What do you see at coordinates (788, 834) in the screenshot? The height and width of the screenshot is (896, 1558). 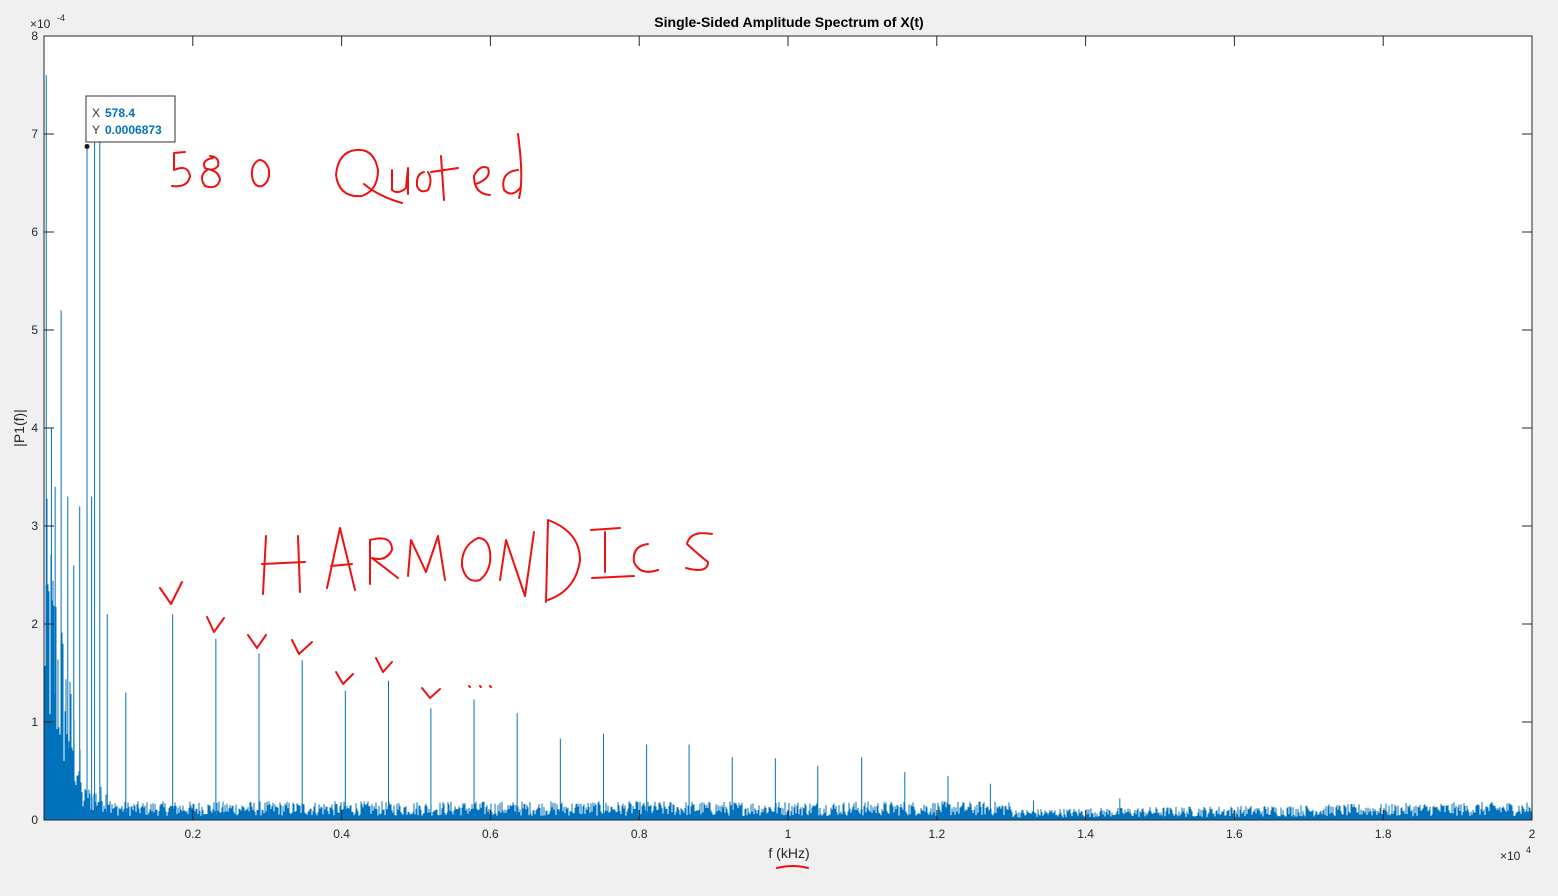 I see `x-tick-label: 1` at bounding box center [788, 834].